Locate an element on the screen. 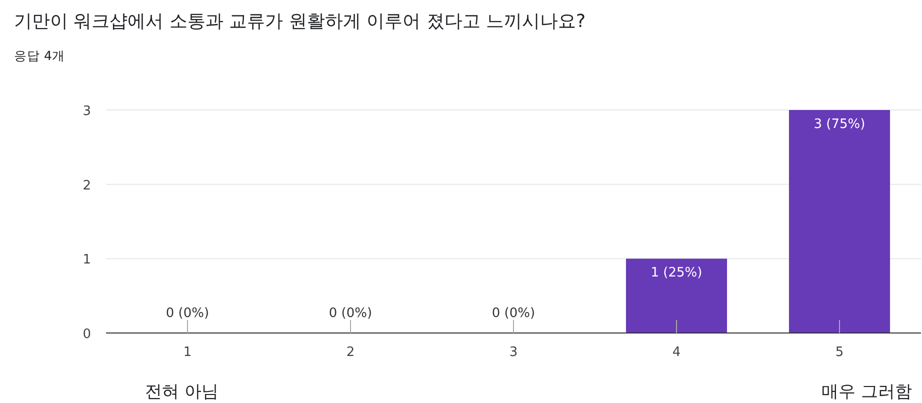  x-tick-label: 3 is located at coordinates (513, 352).